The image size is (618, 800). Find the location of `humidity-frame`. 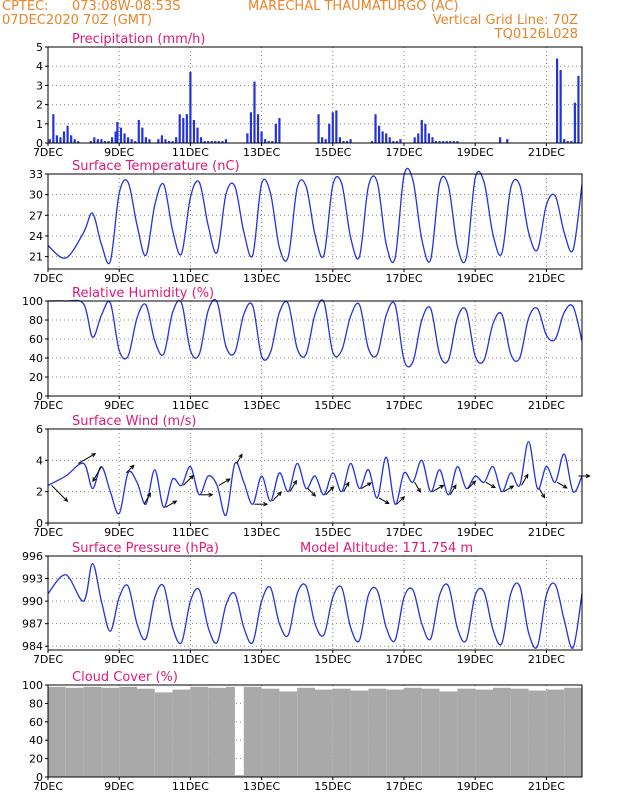

humidity-frame is located at coordinates (315, 348).